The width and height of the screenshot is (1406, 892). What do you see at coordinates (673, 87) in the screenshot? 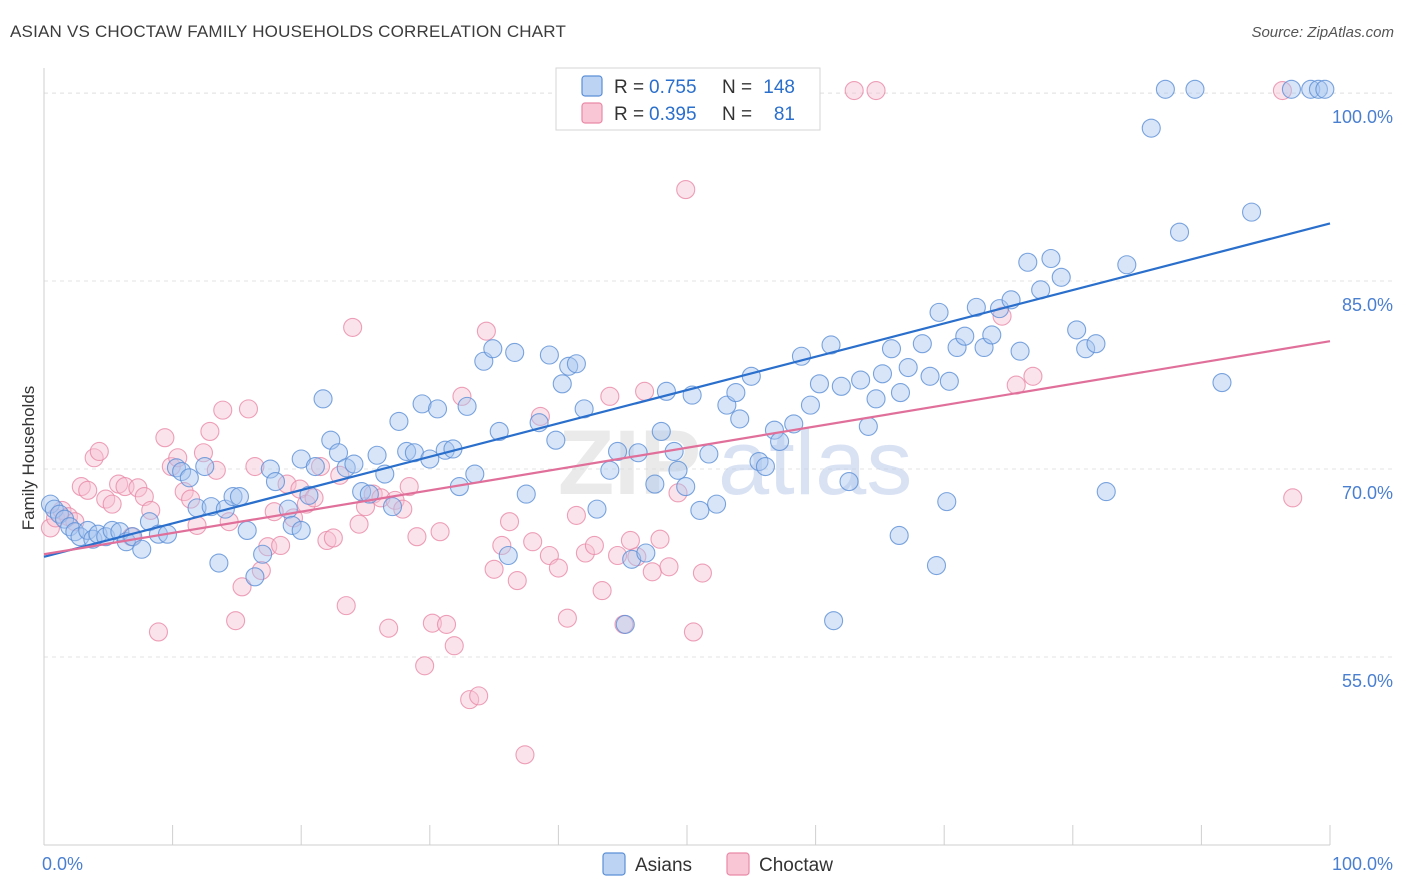
I see `asians-r-value: 0.755` at bounding box center [673, 87].